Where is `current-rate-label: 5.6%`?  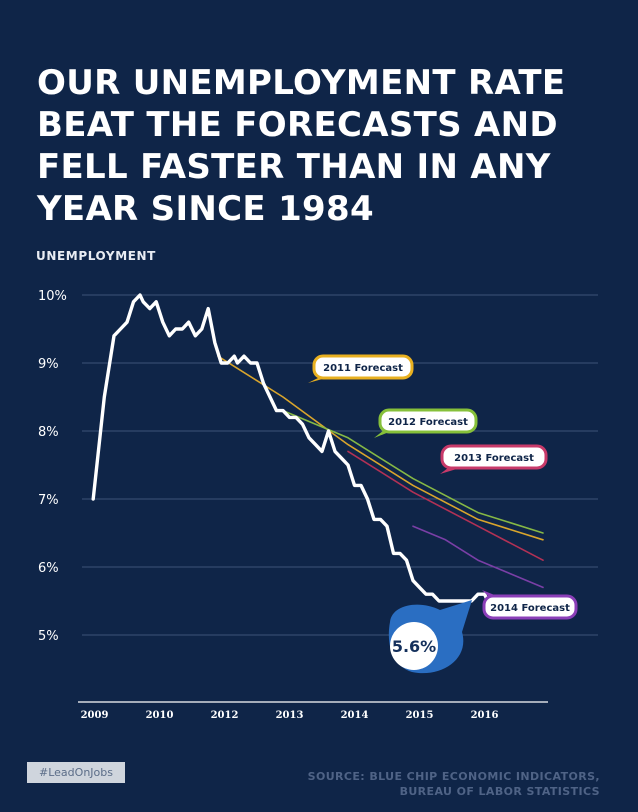
current-rate-label: 5.6% is located at coordinates (414, 646).